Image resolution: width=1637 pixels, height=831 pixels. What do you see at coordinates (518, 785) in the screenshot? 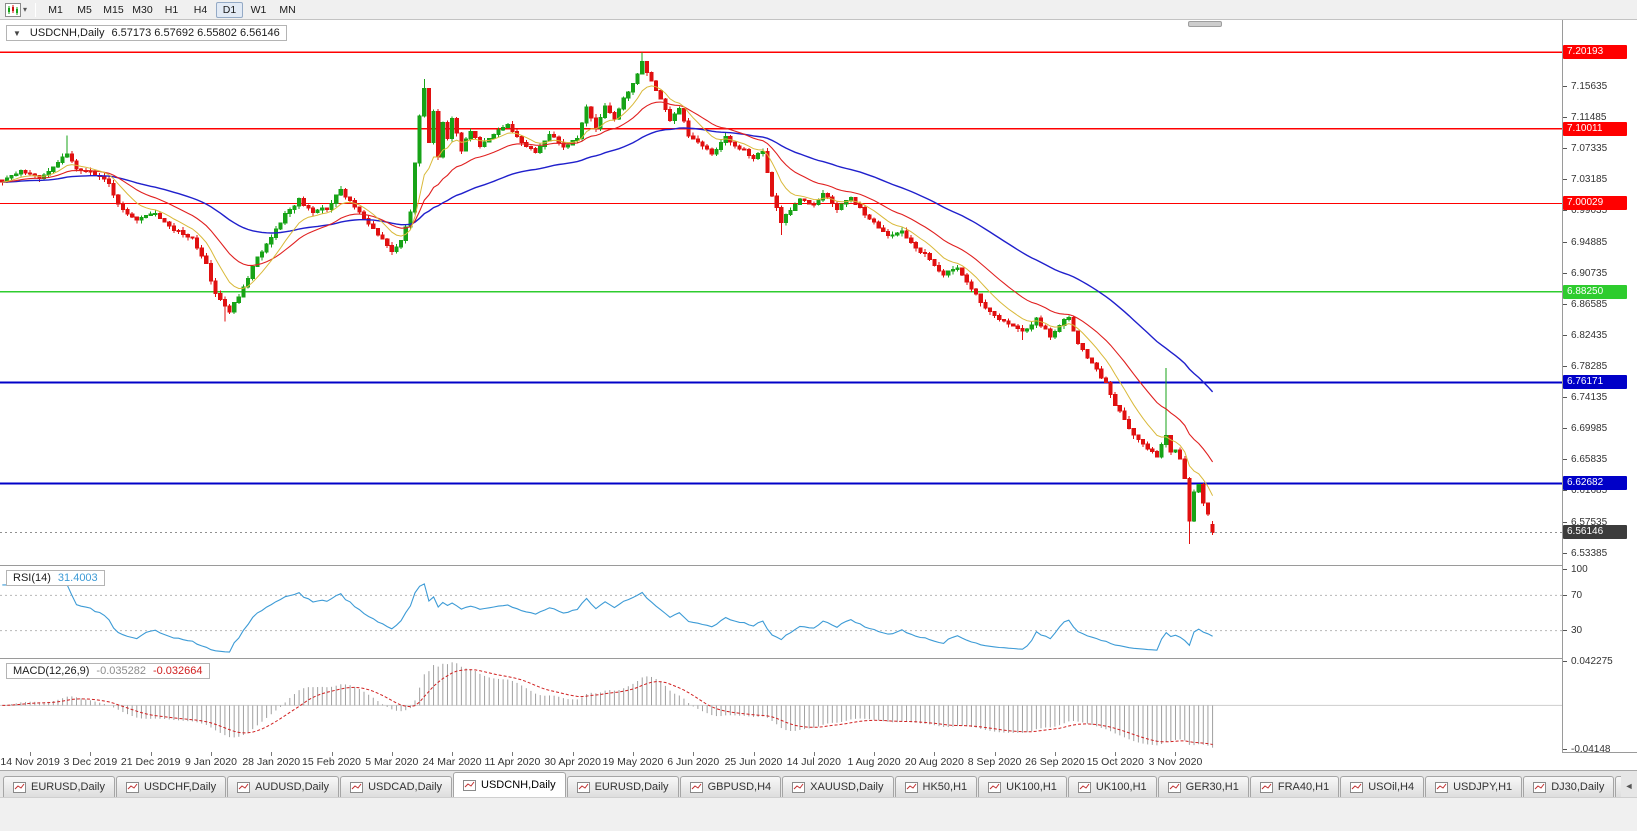
I see `chart-tab-label: USDCNH,Daily` at bounding box center [518, 785].